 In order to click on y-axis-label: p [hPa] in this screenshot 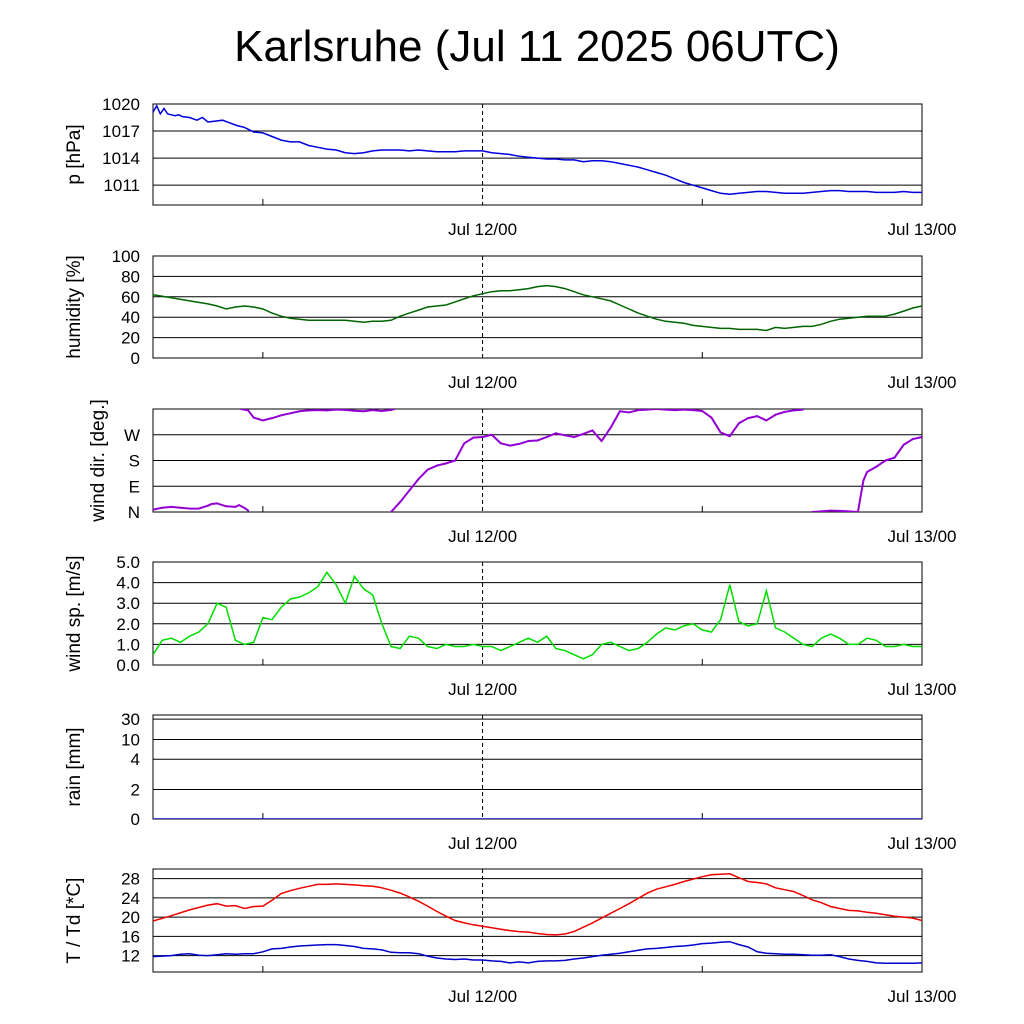, I will do `click(74, 154)`.